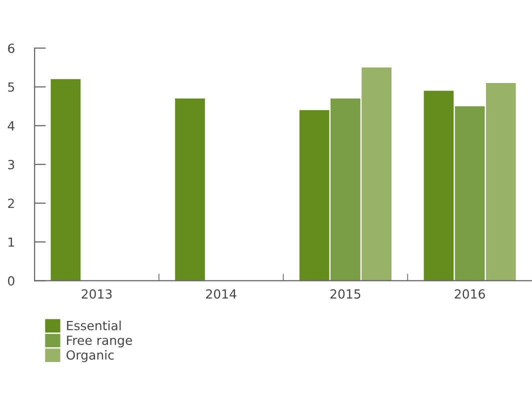 This screenshot has height=401, width=532. What do you see at coordinates (11, 281) in the screenshot?
I see `y-tick-label: 0` at bounding box center [11, 281].